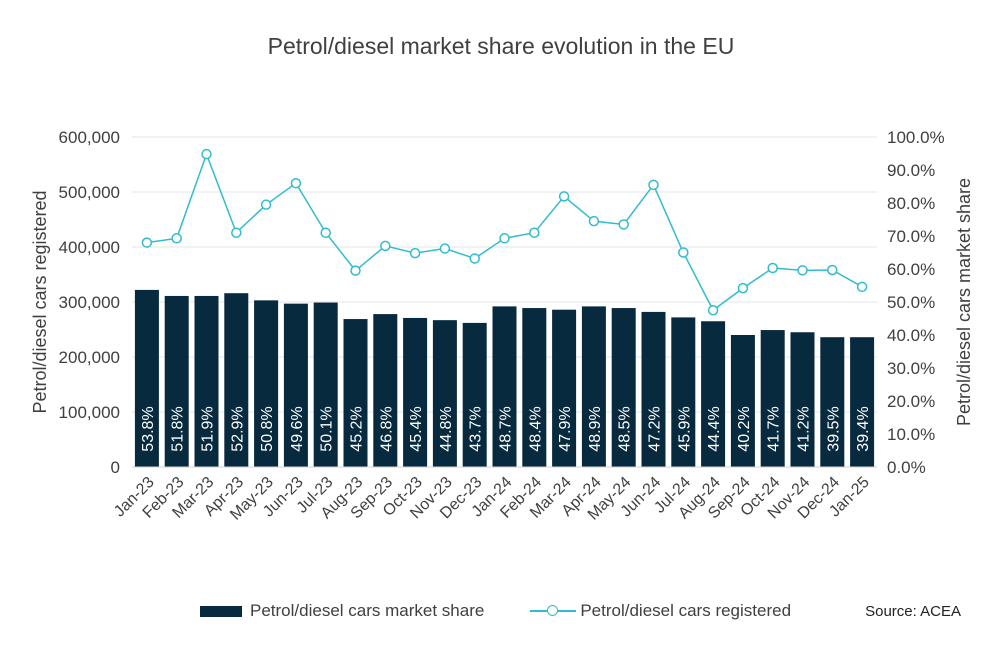 The height and width of the screenshot is (668, 1002). Describe the element at coordinates (911, 335) in the screenshot. I see `y-right-tick-label: 40.0%` at that location.